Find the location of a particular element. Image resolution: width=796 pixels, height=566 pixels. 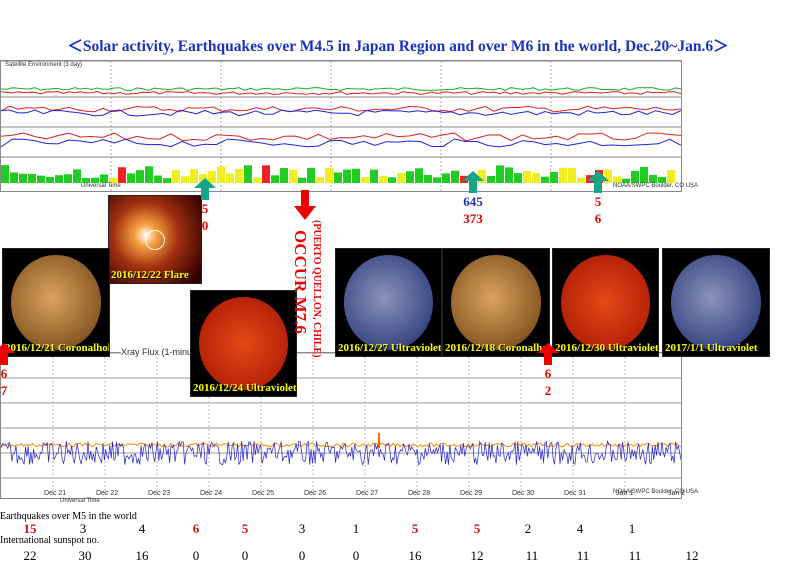

earthquake-count: 15 is located at coordinates (30, 528).